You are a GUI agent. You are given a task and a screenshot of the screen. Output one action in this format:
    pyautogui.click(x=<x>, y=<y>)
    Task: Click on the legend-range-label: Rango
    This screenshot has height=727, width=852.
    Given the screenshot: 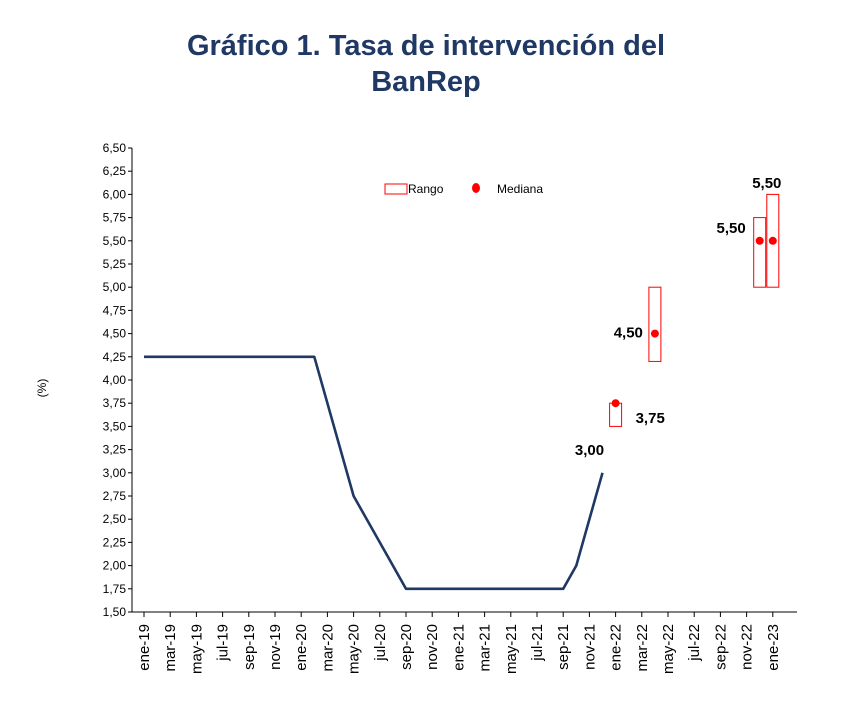 What is the action you would take?
    pyautogui.click(x=426, y=189)
    